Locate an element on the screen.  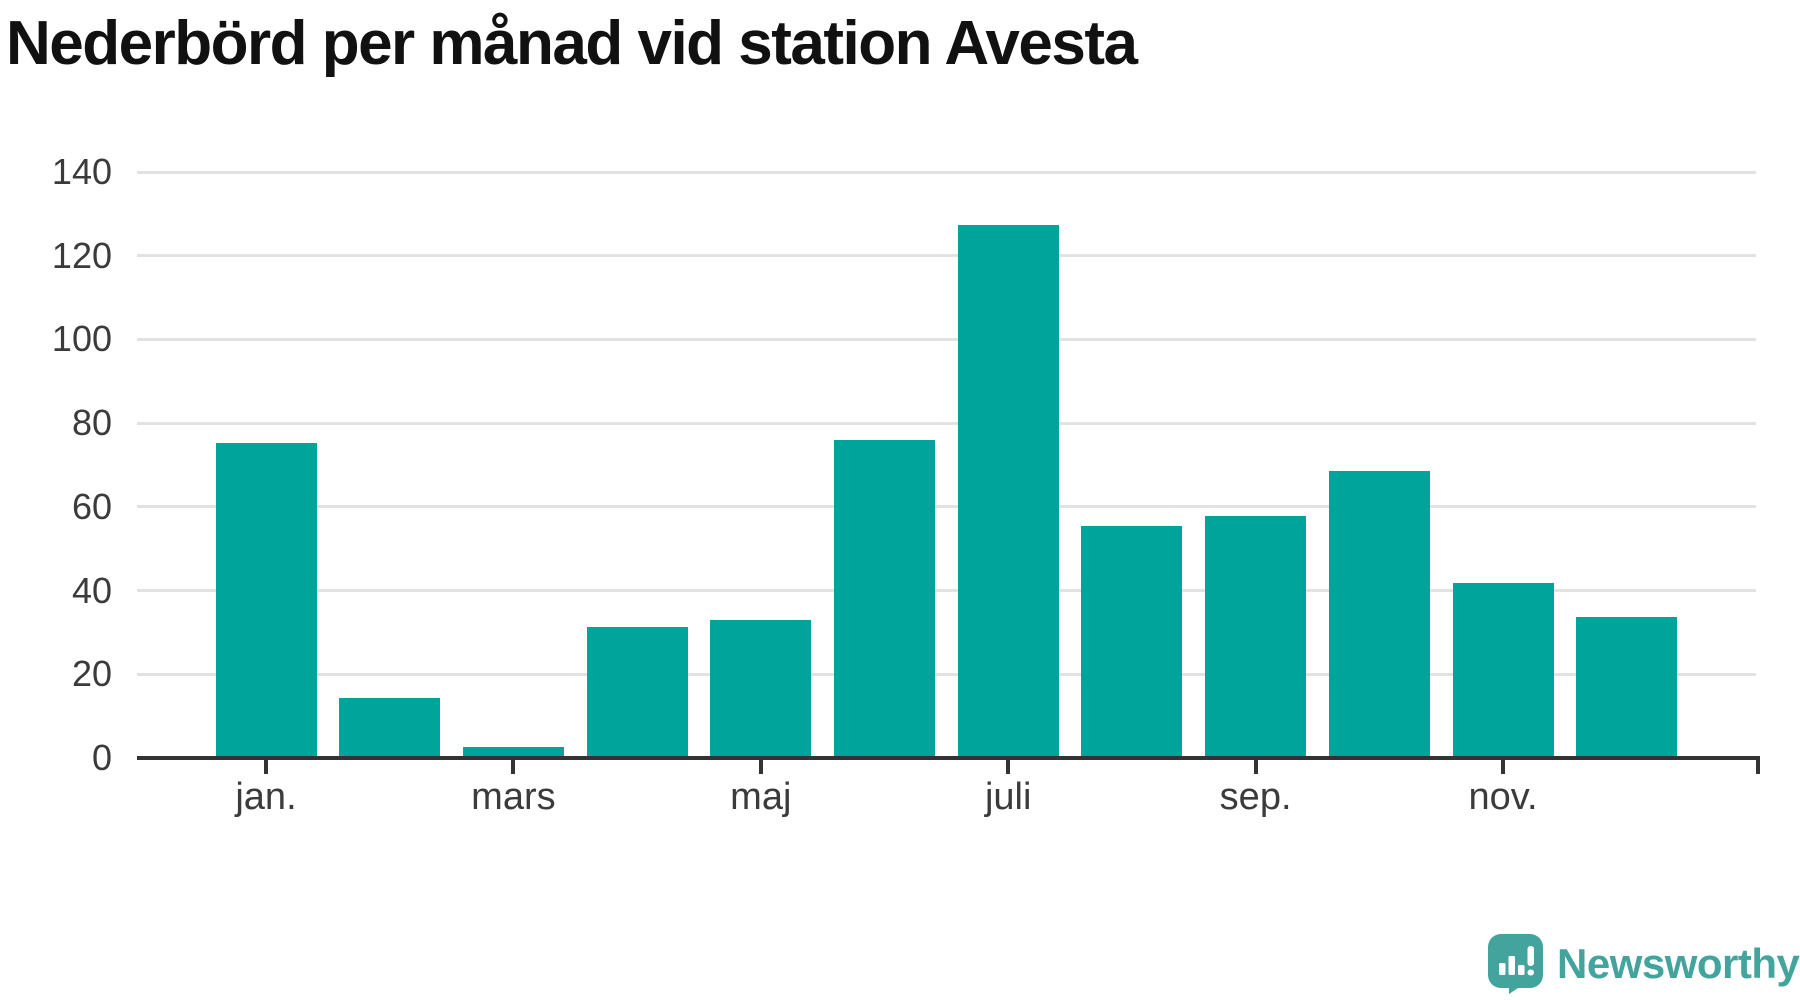
y-axis-labels: 0 20 40 60 80 100 120 140 is located at coordinates (56, 464).